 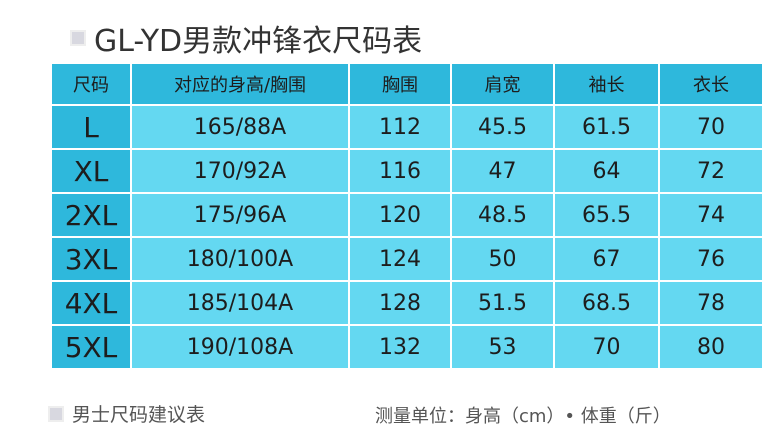 I want to click on cell: 170/92A, so click(x=240, y=171).